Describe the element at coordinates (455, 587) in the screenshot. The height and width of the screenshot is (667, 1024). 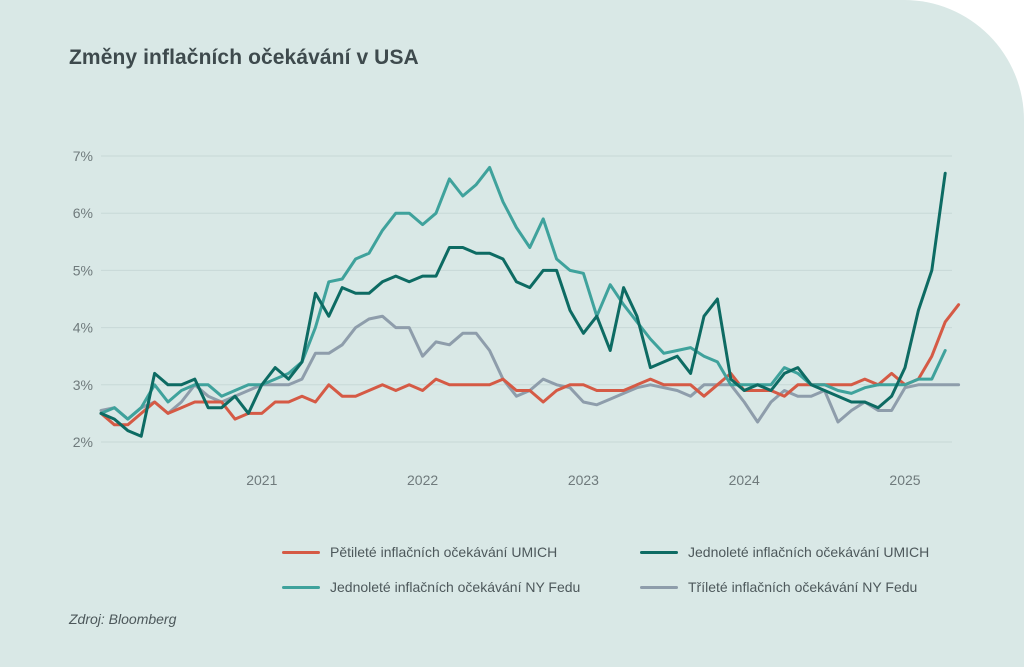
I see `legend-label-ny1: Jednoleté inflačních očekávání NY Fedu` at that location.